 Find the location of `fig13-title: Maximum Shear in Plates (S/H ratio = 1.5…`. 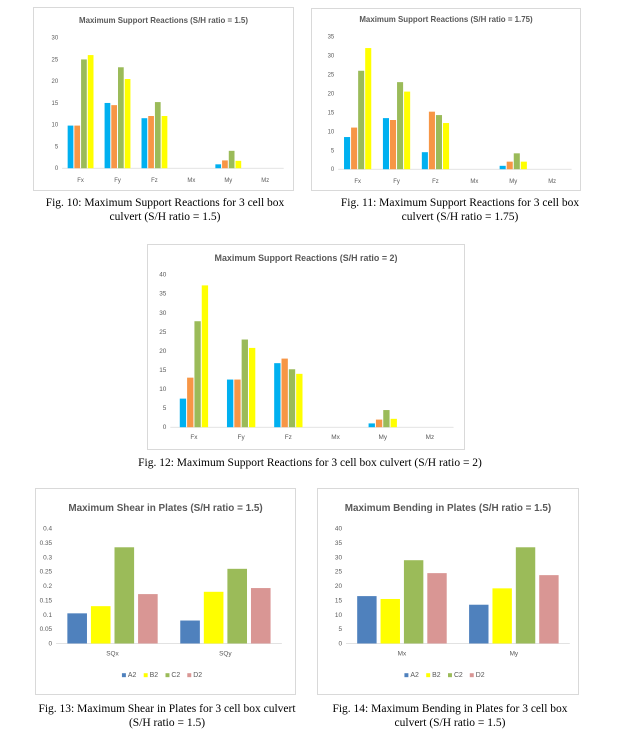

fig13-title: Maximum Shear in Plates (S/H ratio = 1.5… is located at coordinates (165, 508).